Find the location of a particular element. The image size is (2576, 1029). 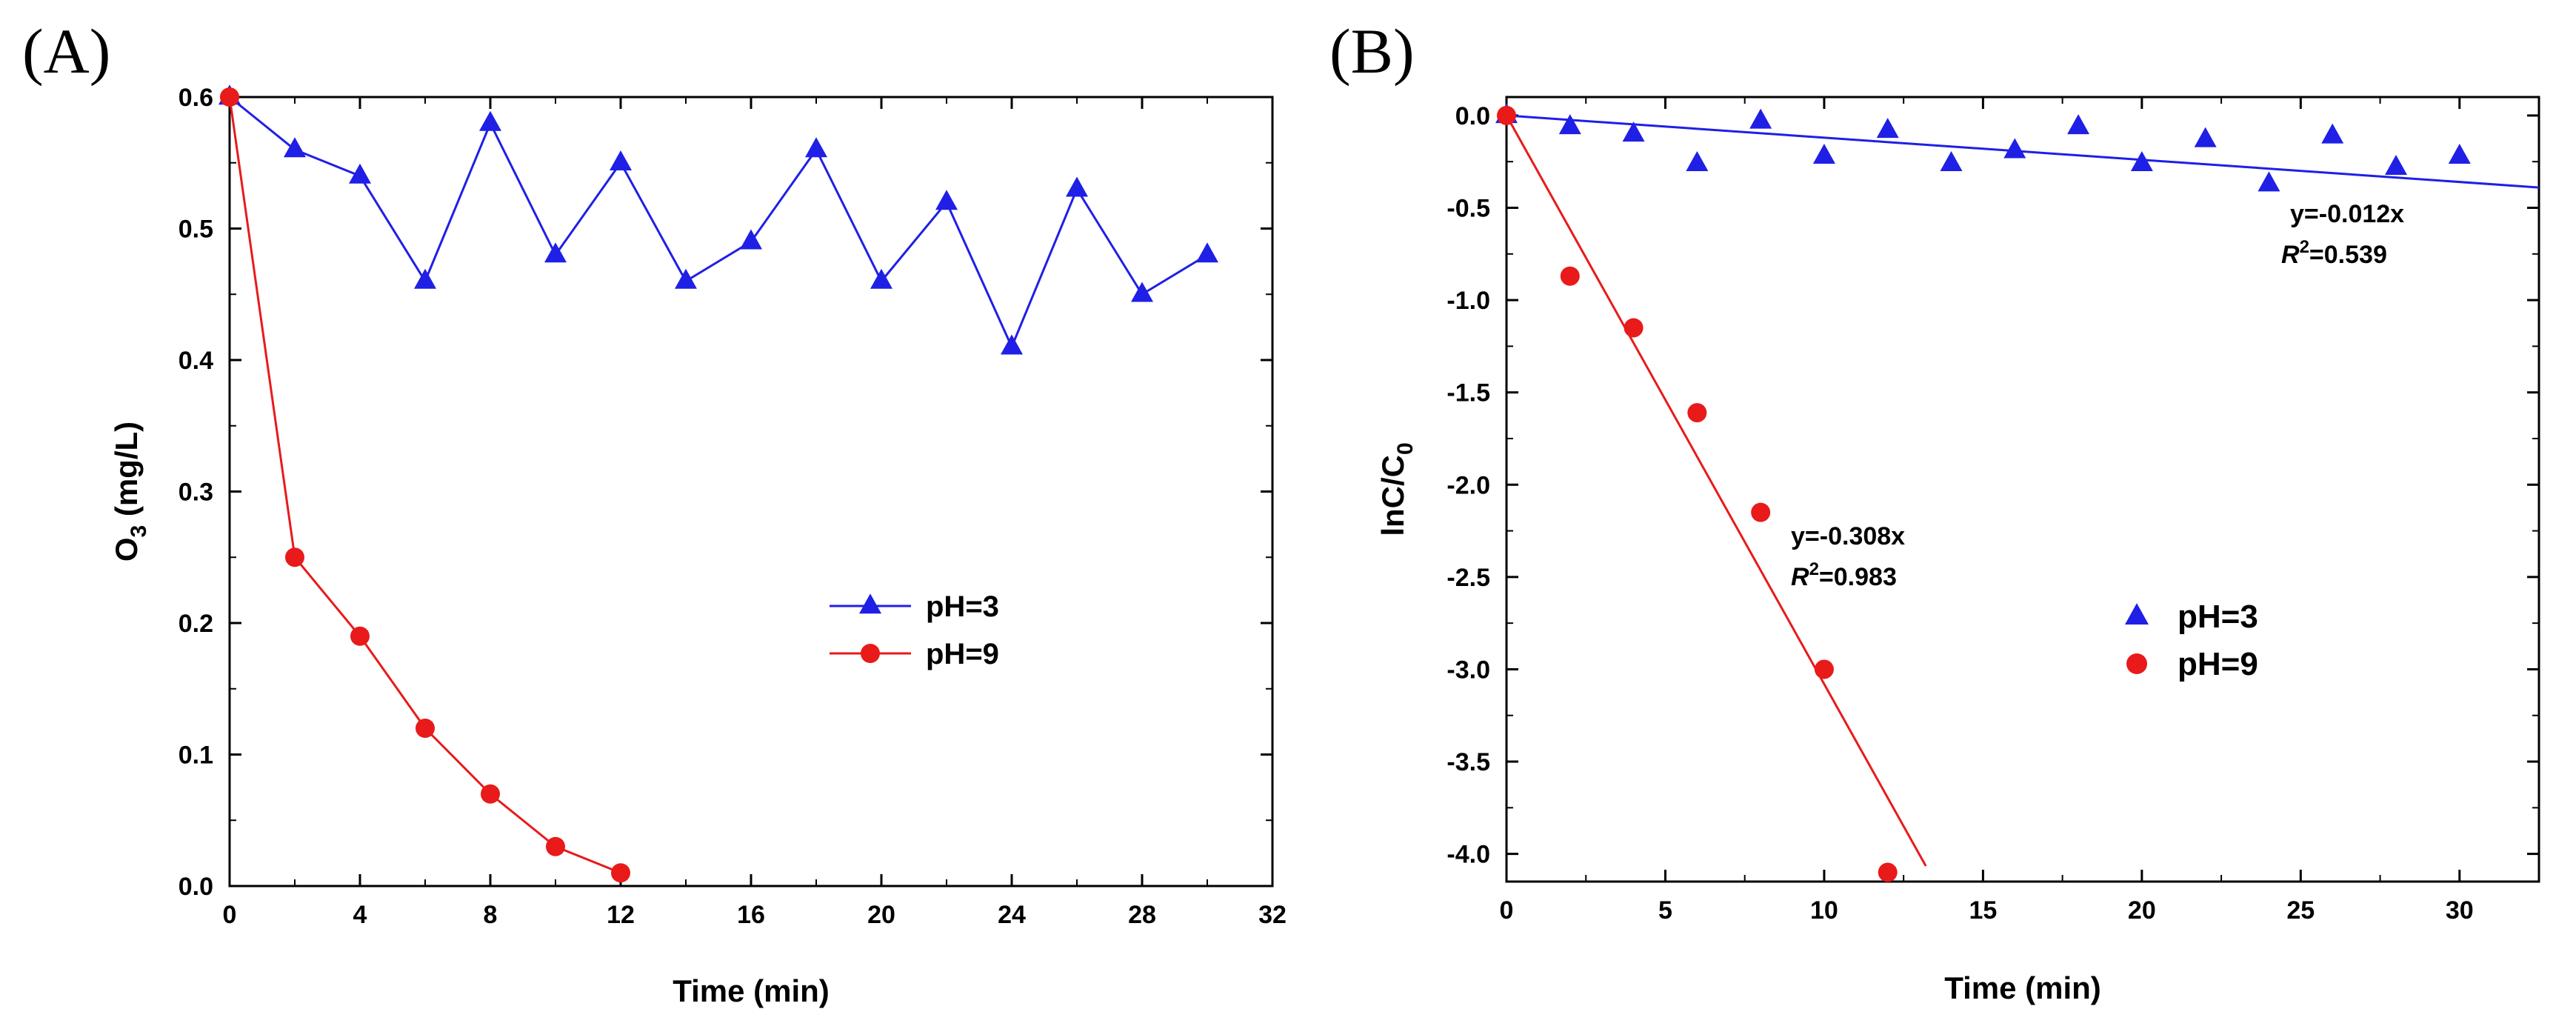

fit-r2-ph3: R2=0.539 is located at coordinates (2334, 253).